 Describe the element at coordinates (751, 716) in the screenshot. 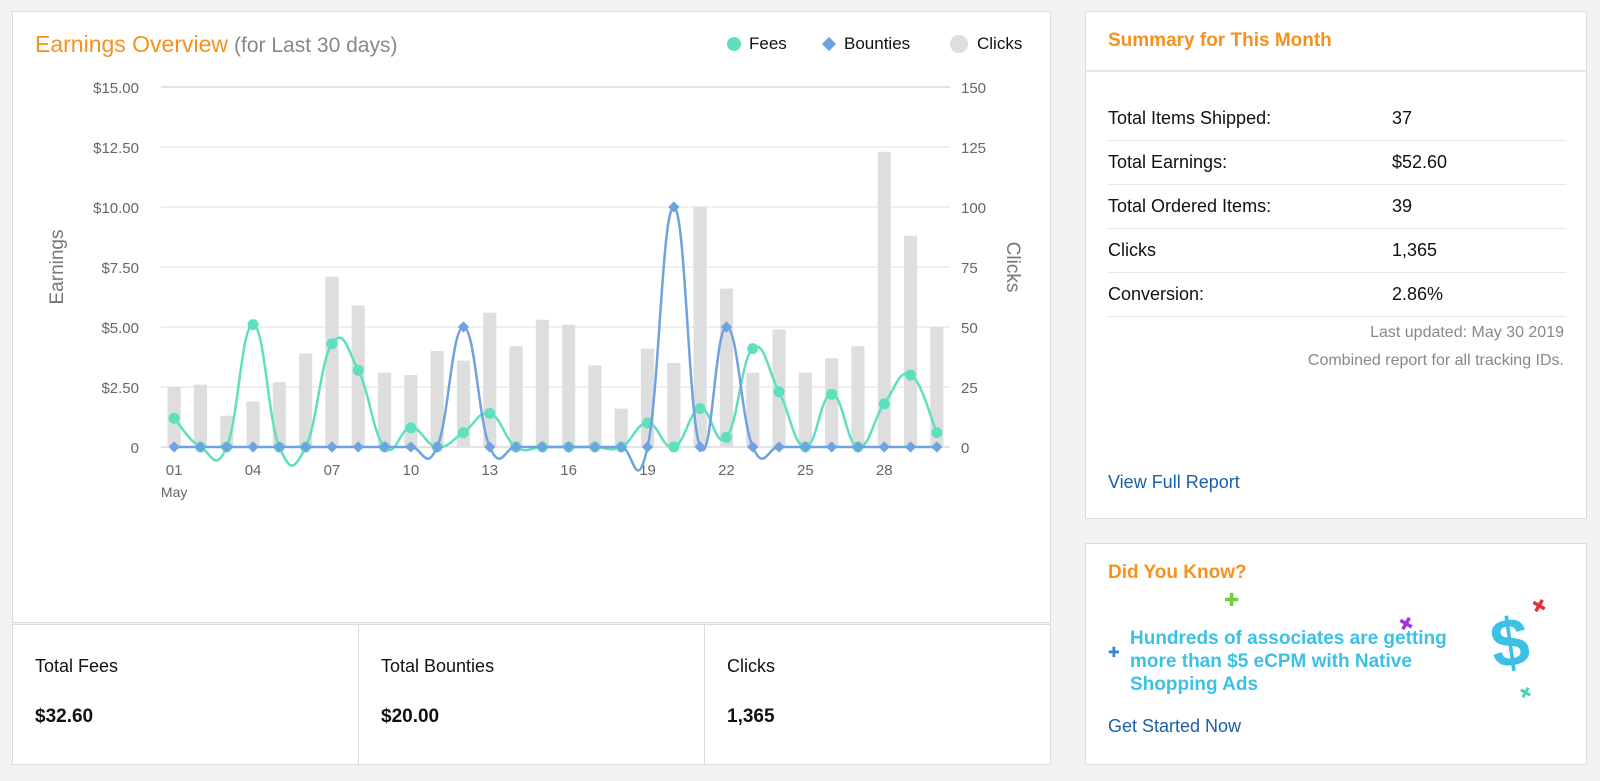

I see `total-clicks-value: 1,365` at that location.